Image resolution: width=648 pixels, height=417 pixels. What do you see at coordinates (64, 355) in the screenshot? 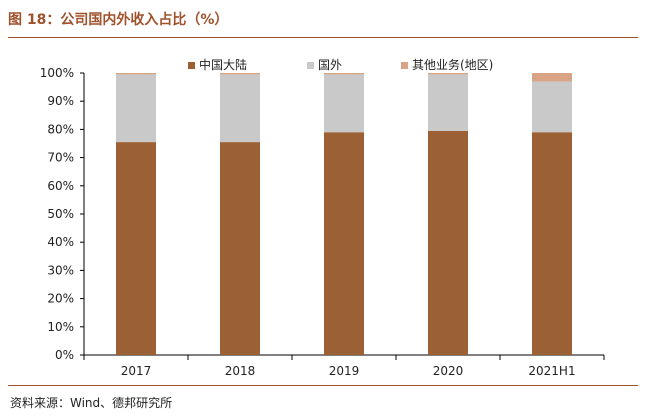
I see `y-tick-label: 0%` at bounding box center [64, 355].